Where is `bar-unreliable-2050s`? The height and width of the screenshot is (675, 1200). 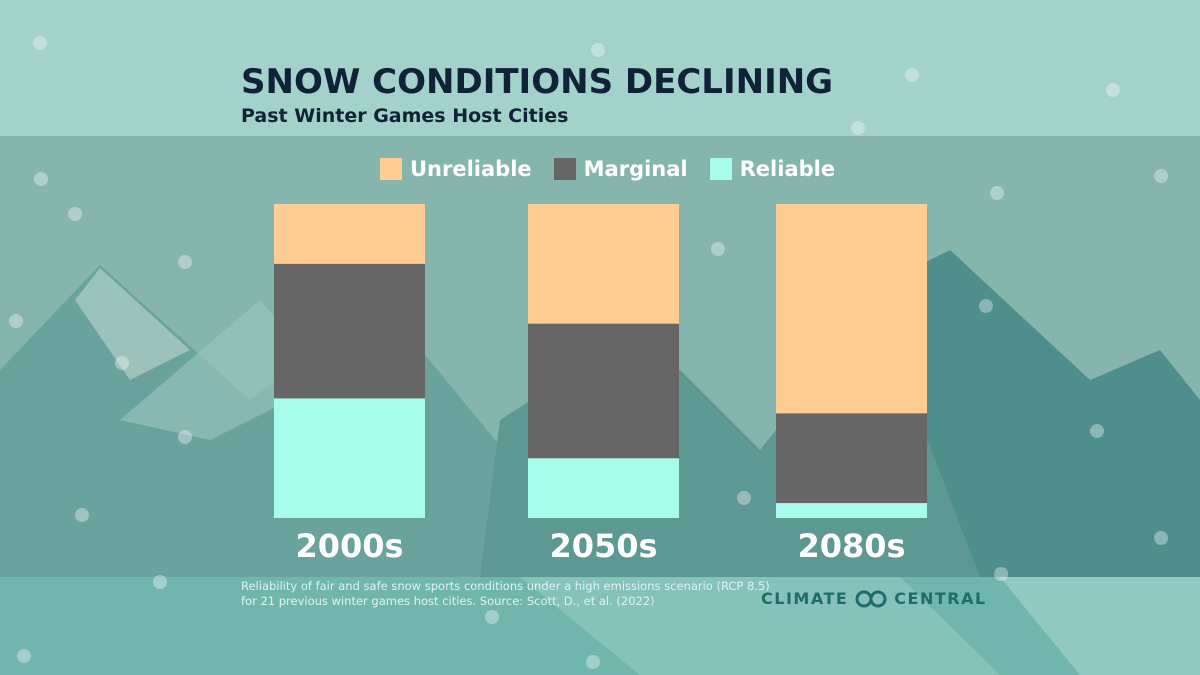 bar-unreliable-2050s is located at coordinates (603, 264).